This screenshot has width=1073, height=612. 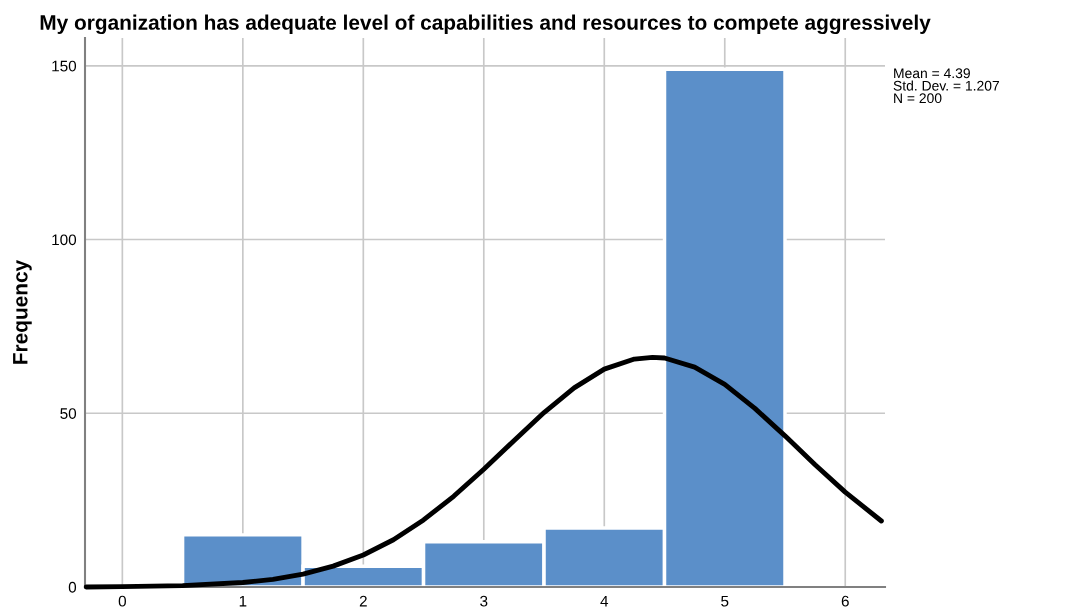 I want to click on y-tick-label: 0, so click(x=72, y=587).